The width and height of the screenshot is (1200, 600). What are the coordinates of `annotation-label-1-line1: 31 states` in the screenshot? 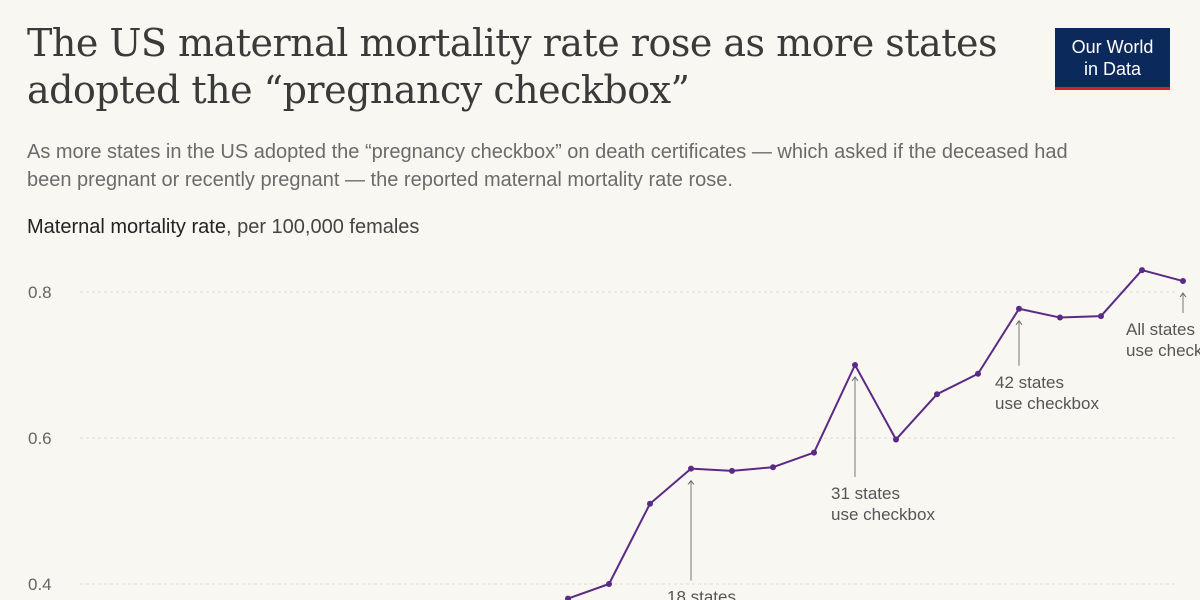 It's located at (865, 493).